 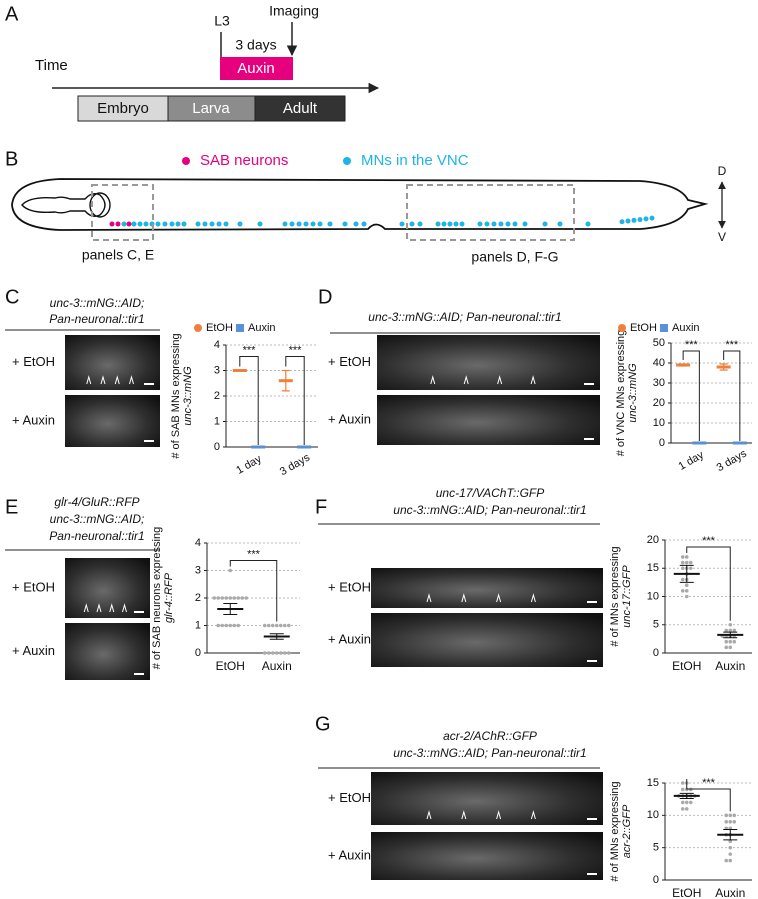 What do you see at coordinates (686, 328) in the screenshot?
I see `legend-label: Auxin` at bounding box center [686, 328].